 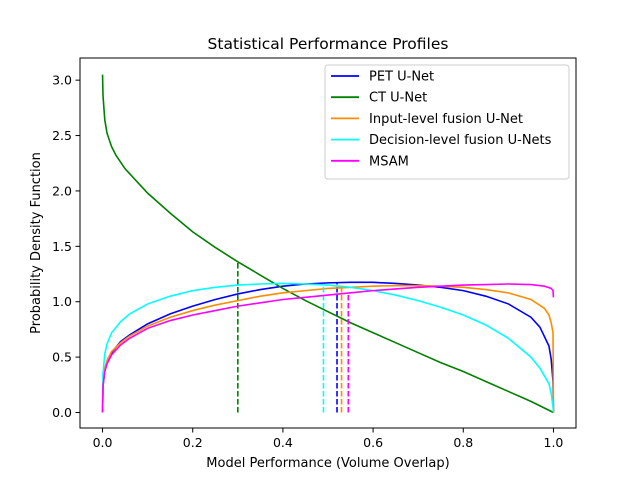 What do you see at coordinates (460, 140) in the screenshot?
I see `legend-label: Decision-level fusion U-Nets` at bounding box center [460, 140].